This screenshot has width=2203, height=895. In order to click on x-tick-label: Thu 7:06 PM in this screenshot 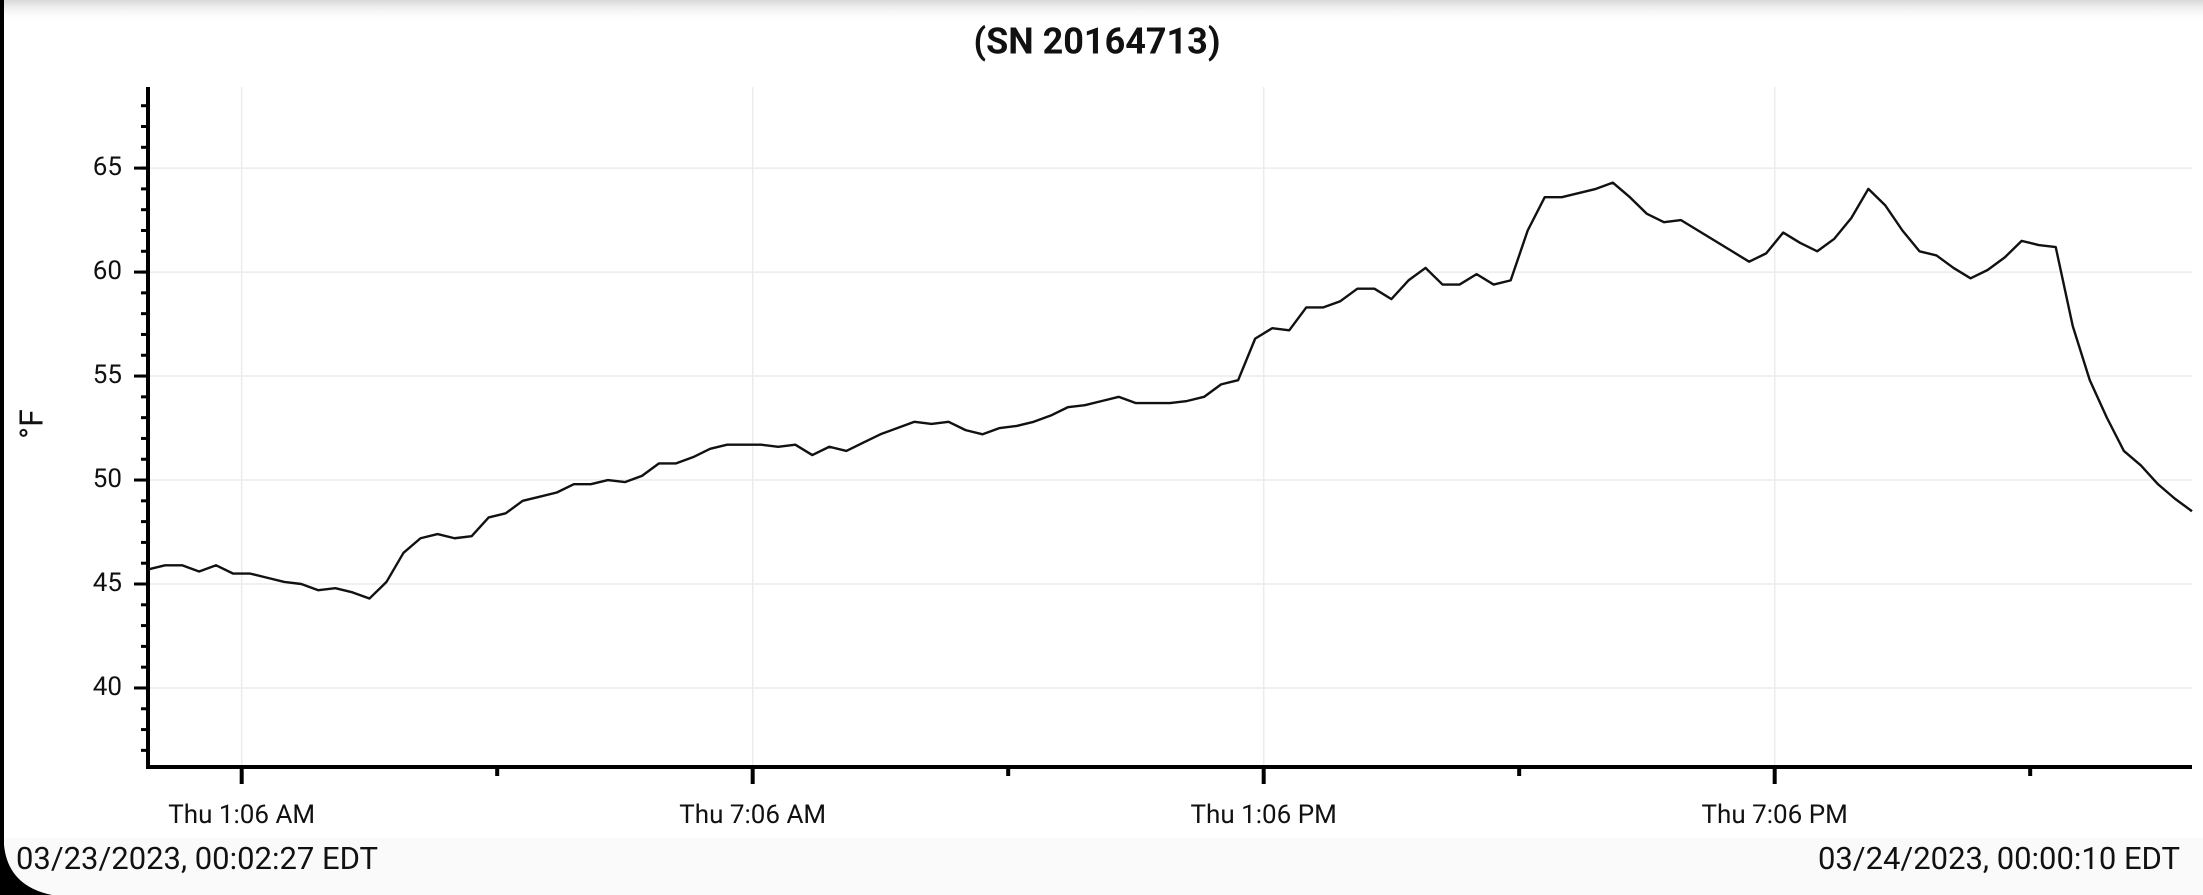, I will do `click(1775, 815)`.